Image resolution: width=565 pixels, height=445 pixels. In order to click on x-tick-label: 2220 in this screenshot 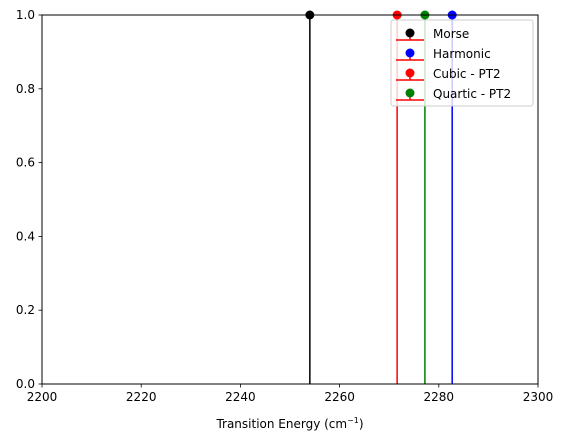, I will do `click(141, 397)`.